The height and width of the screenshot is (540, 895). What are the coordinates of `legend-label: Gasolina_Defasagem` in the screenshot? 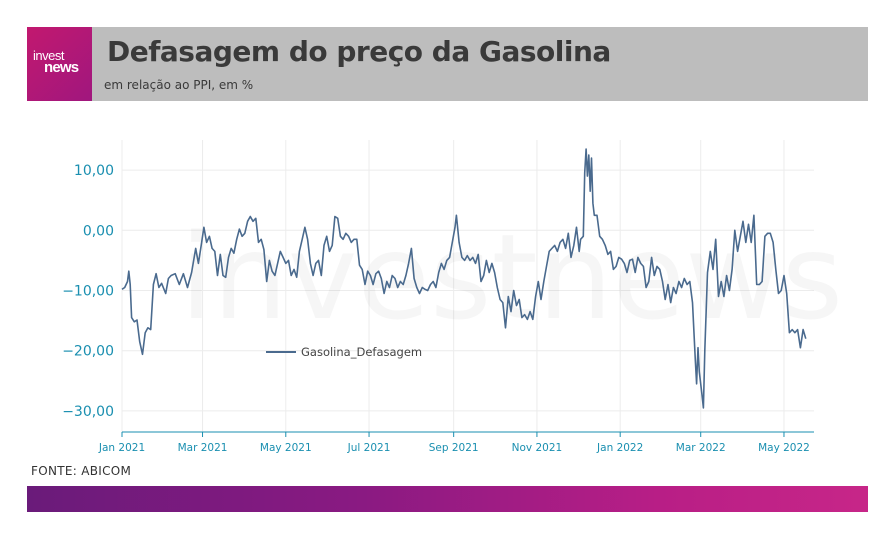 It's located at (361, 352).